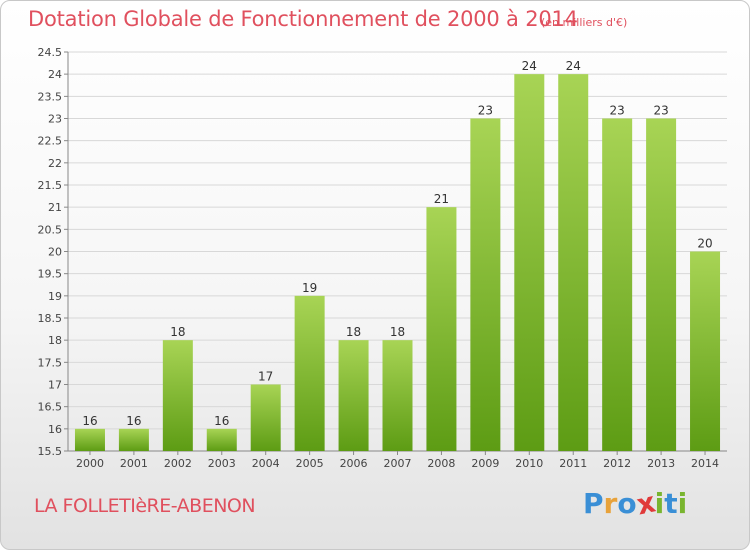  What do you see at coordinates (573, 263) in the screenshot?
I see `bar-2011` at bounding box center [573, 263].